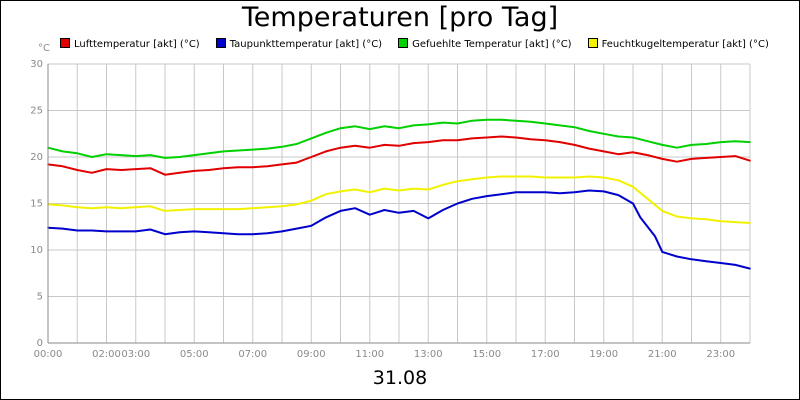  I want to click on x-tick-label: 13:00, so click(428, 354).